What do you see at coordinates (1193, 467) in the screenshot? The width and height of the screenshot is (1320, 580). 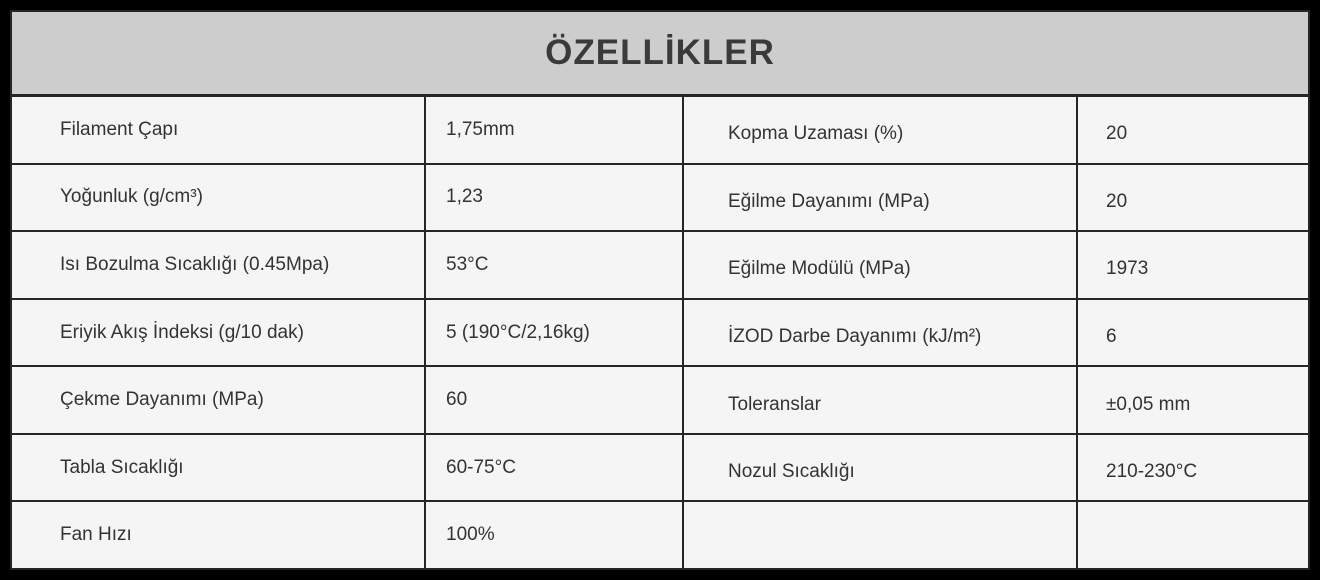 I see `spec-value-cell: 210-230°C` at bounding box center [1193, 467].